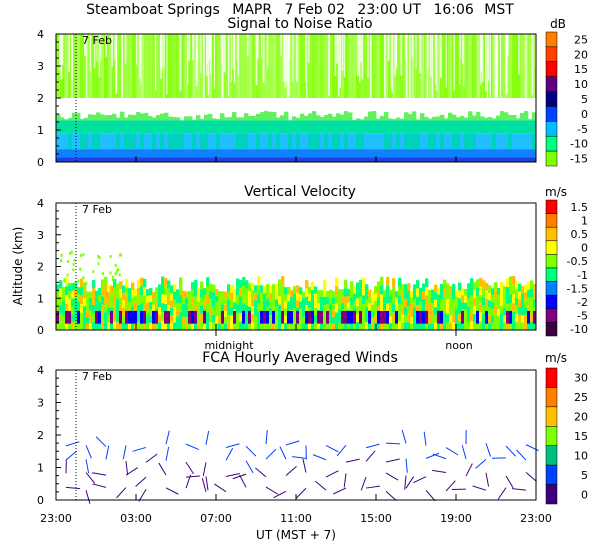 This screenshot has height=560, width=600. I want to click on vv-colorbar-label: 1, so click(584, 220).